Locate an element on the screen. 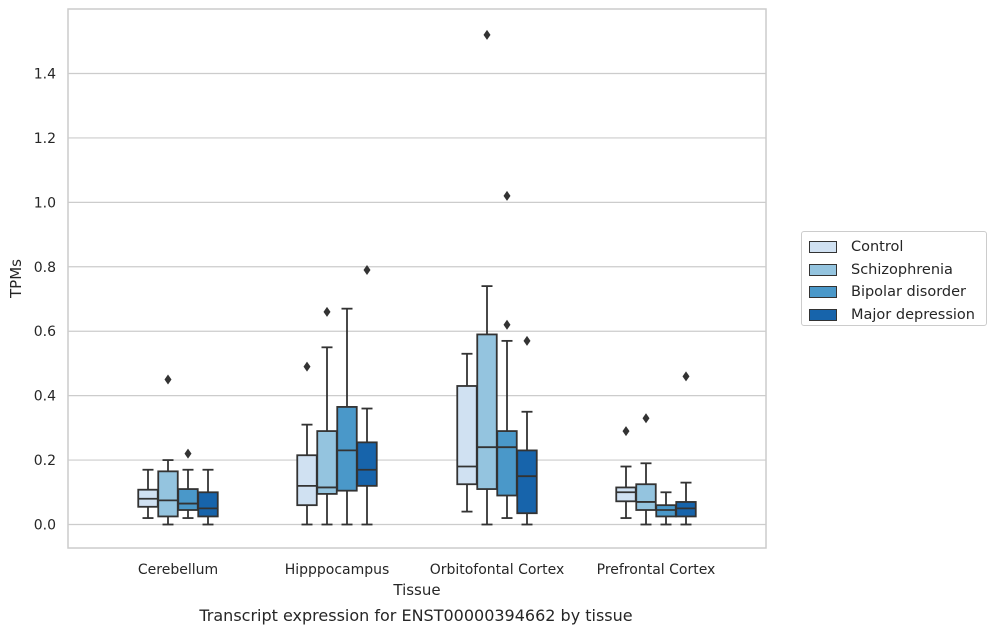  legend-item-major-depression: Major depression is located at coordinates (897, 315).